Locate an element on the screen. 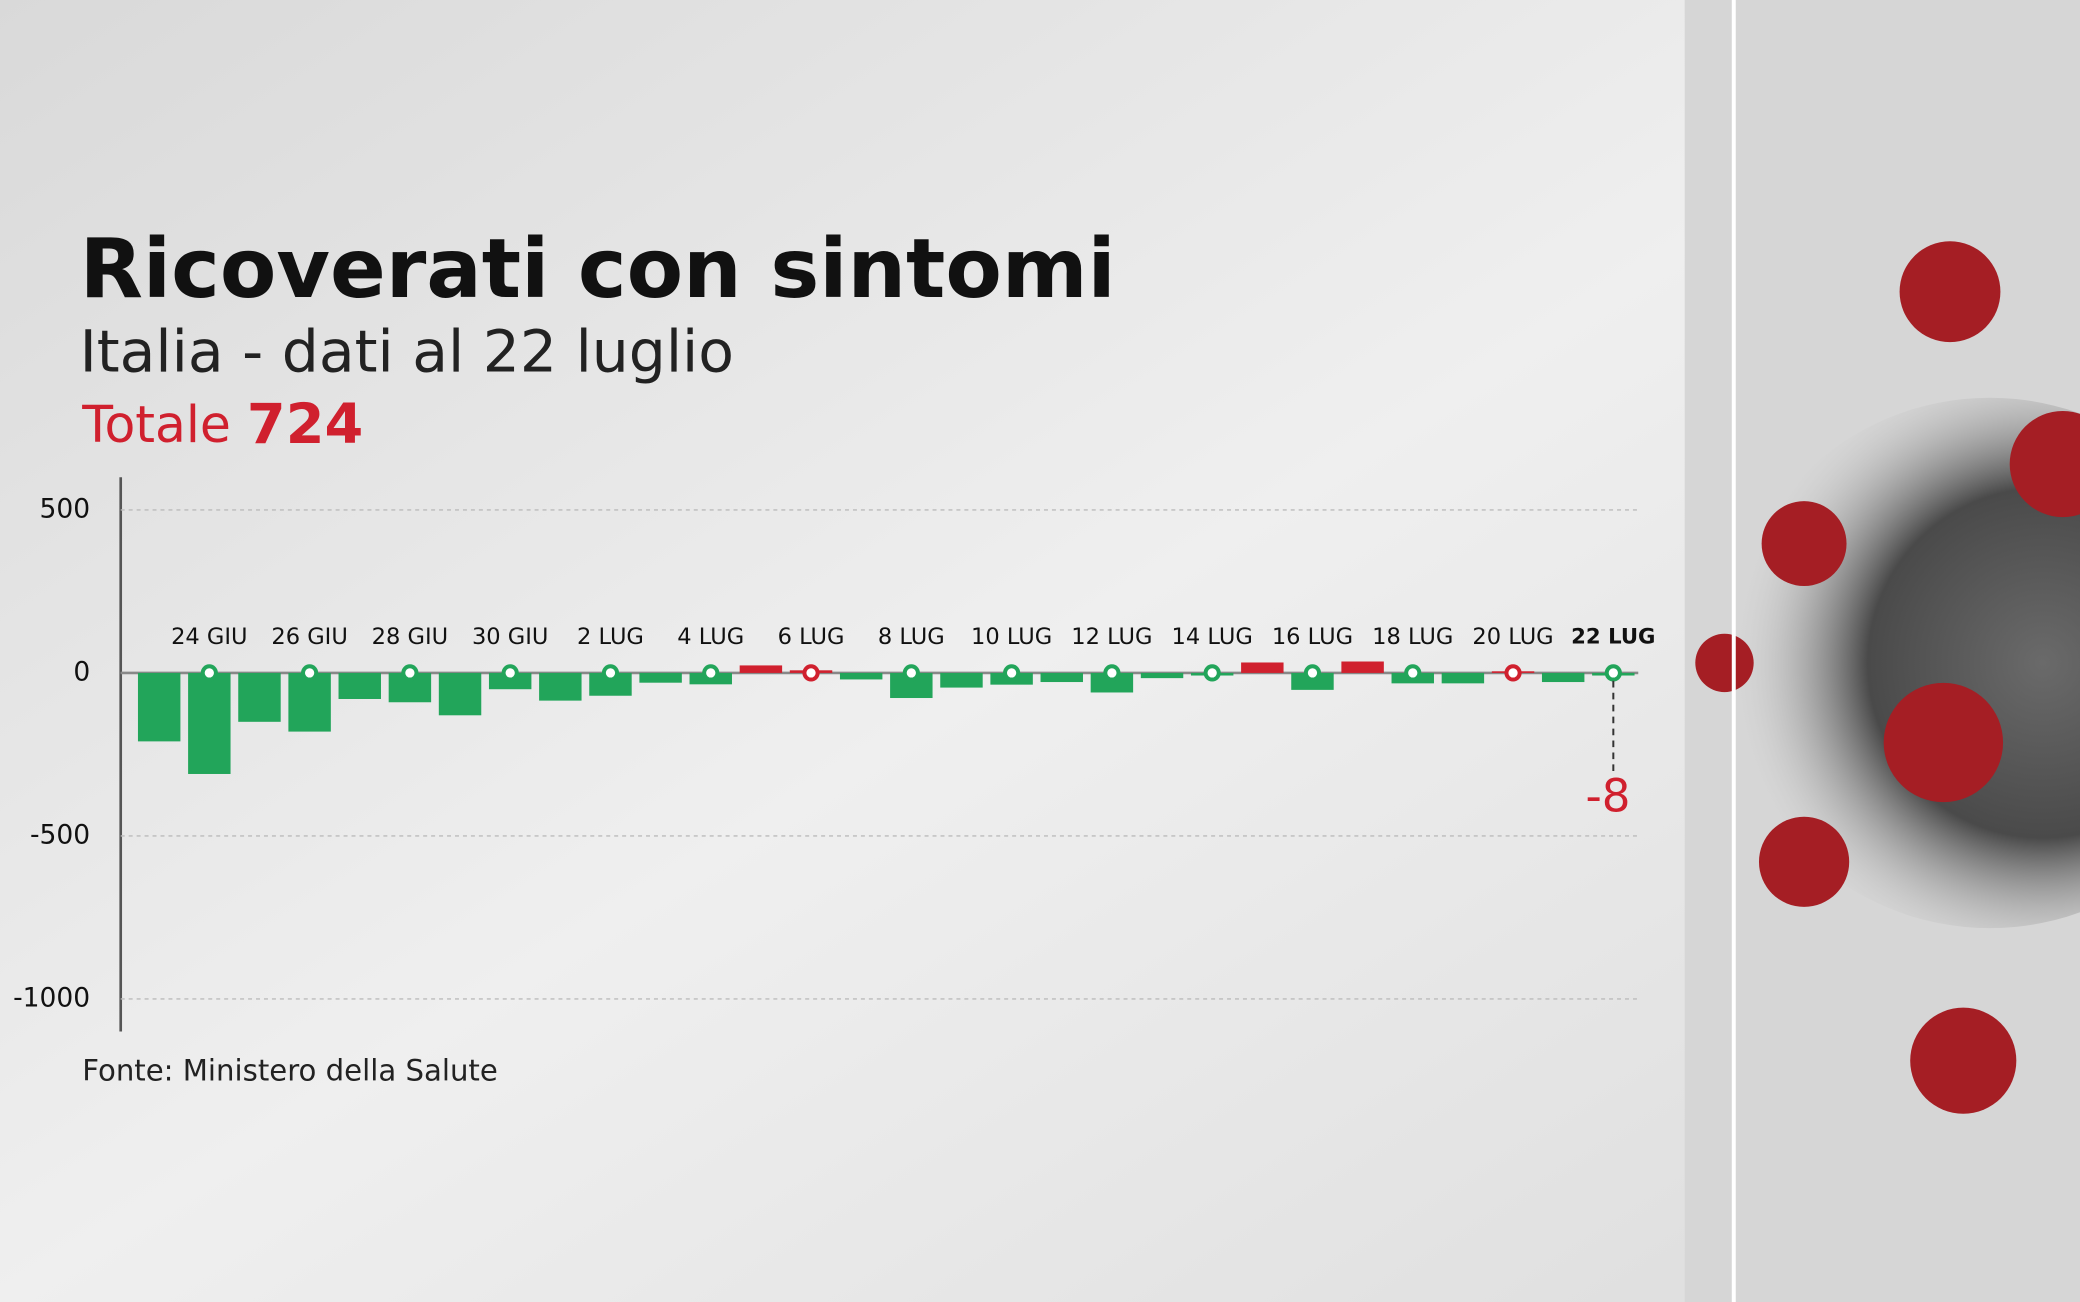 The height and width of the screenshot is (1302, 2080). total: Totale 724 is located at coordinates (222, 424).